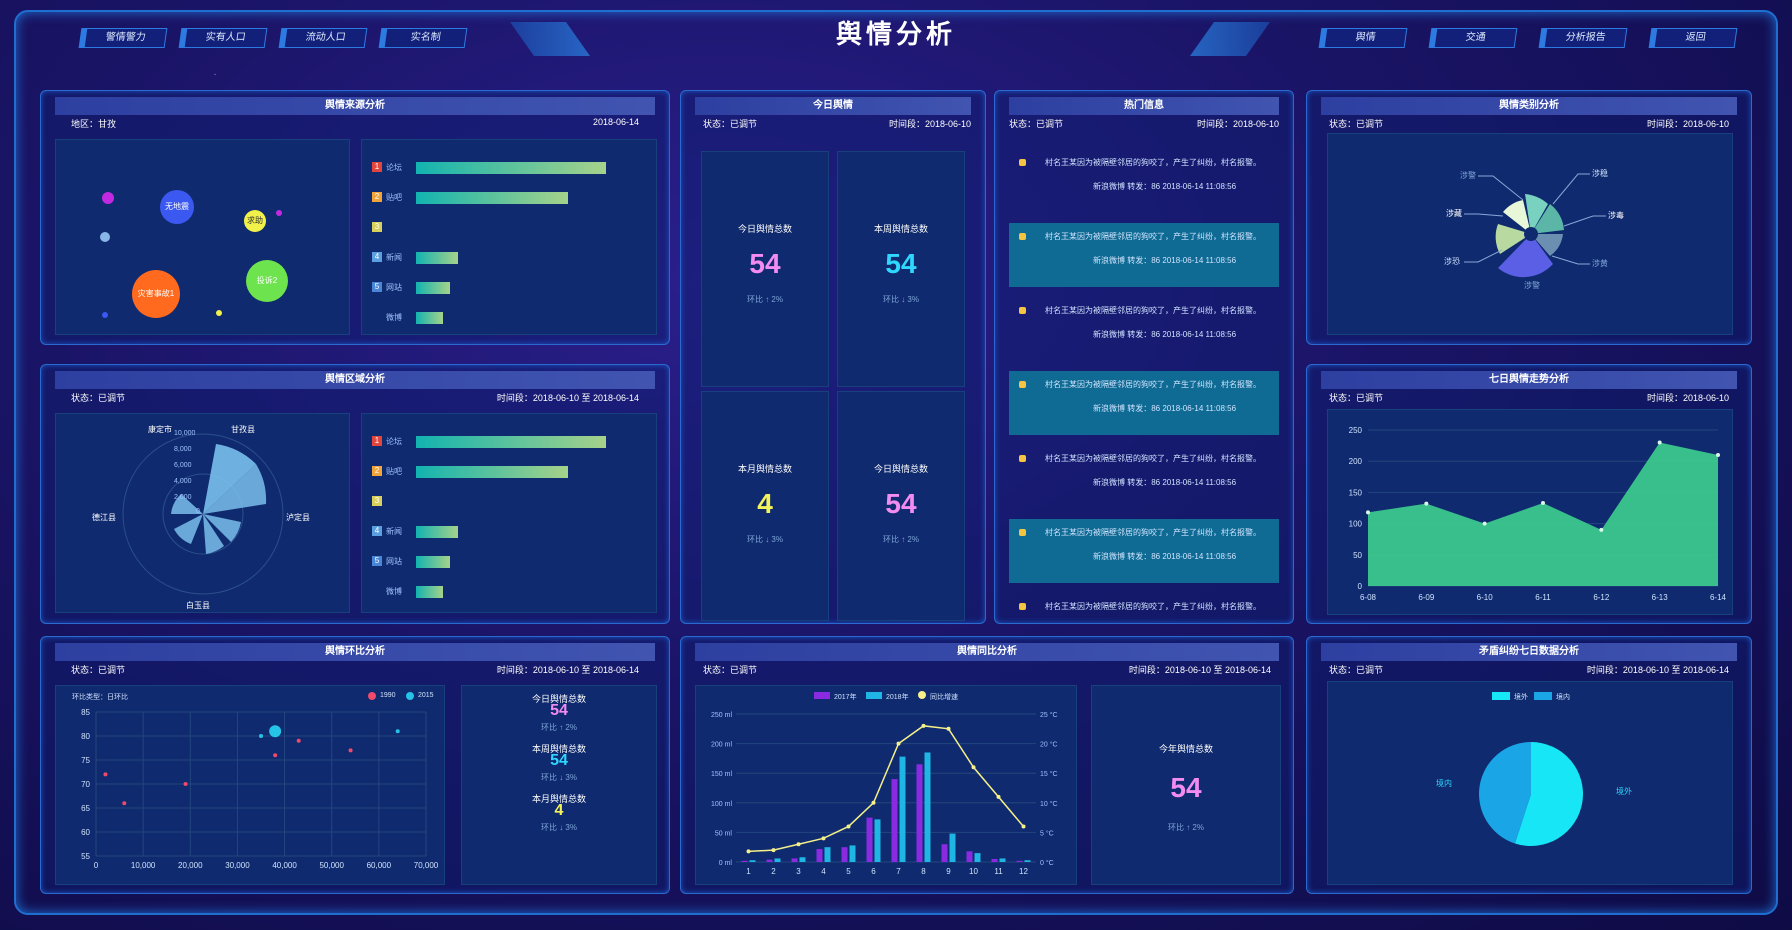  Describe the element at coordinates (394, 561) in the screenshot. I see `bar-label: 网站` at that location.